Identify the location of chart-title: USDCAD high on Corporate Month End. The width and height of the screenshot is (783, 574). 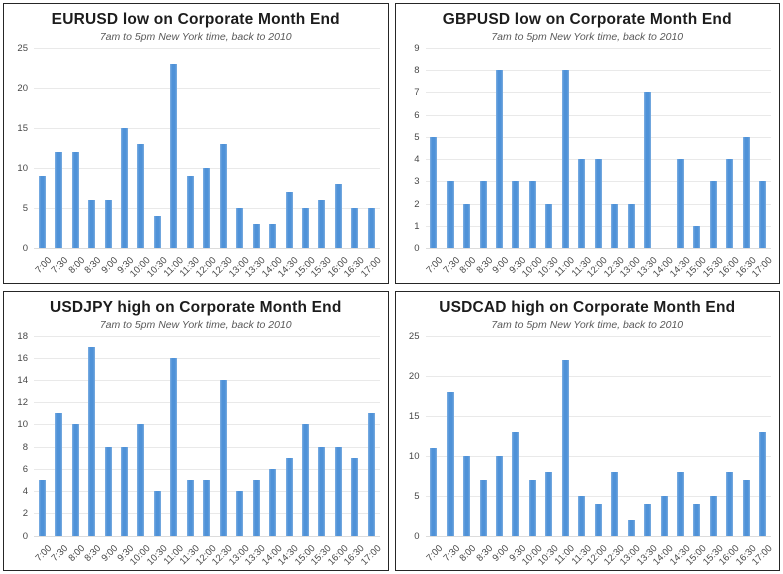
(587, 307).